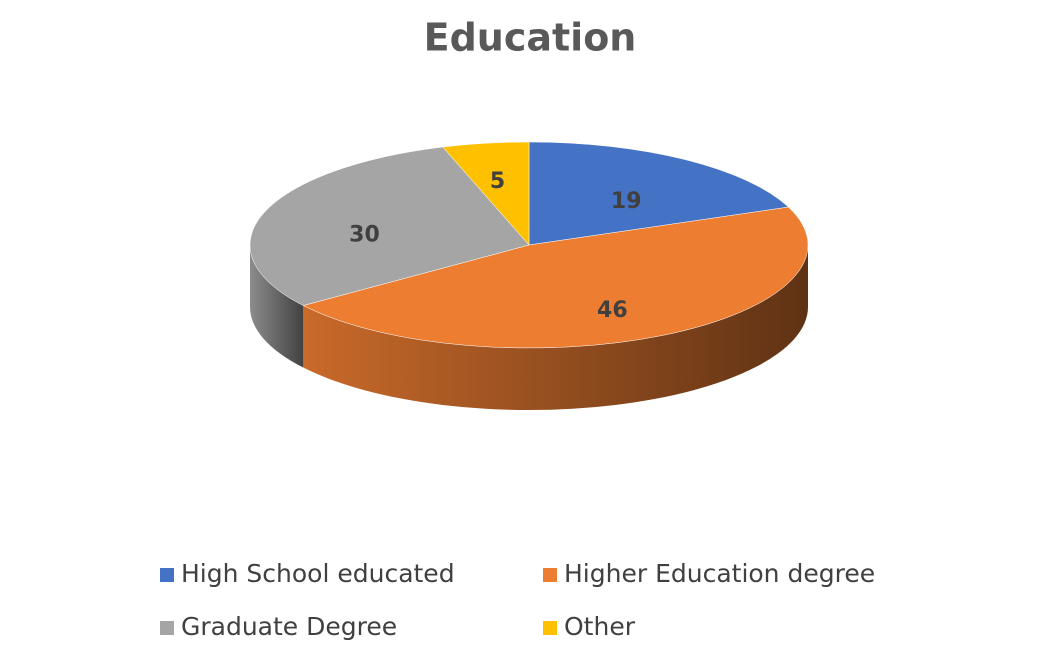 This screenshot has width=1054, height=657. I want to click on legend-label: Other, so click(600, 626).